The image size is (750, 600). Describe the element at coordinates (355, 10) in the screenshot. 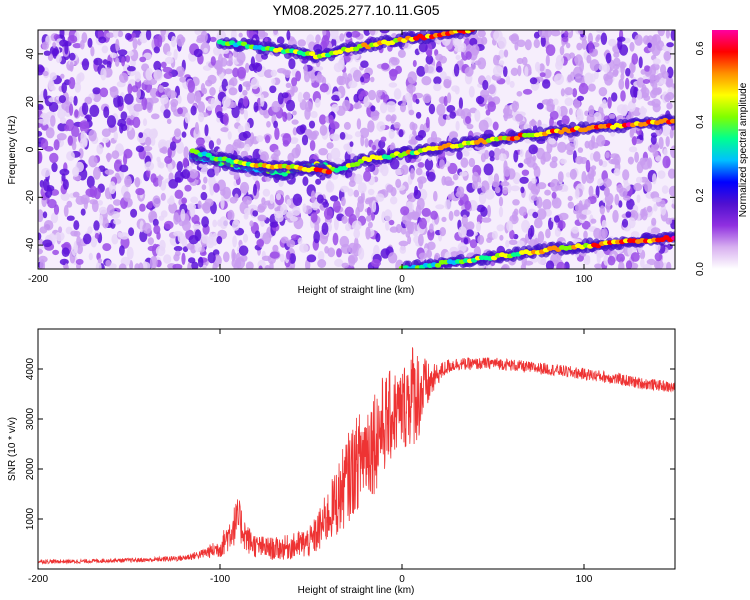

I see `figure-title: YM08.2025.277.10.11.G05` at that location.